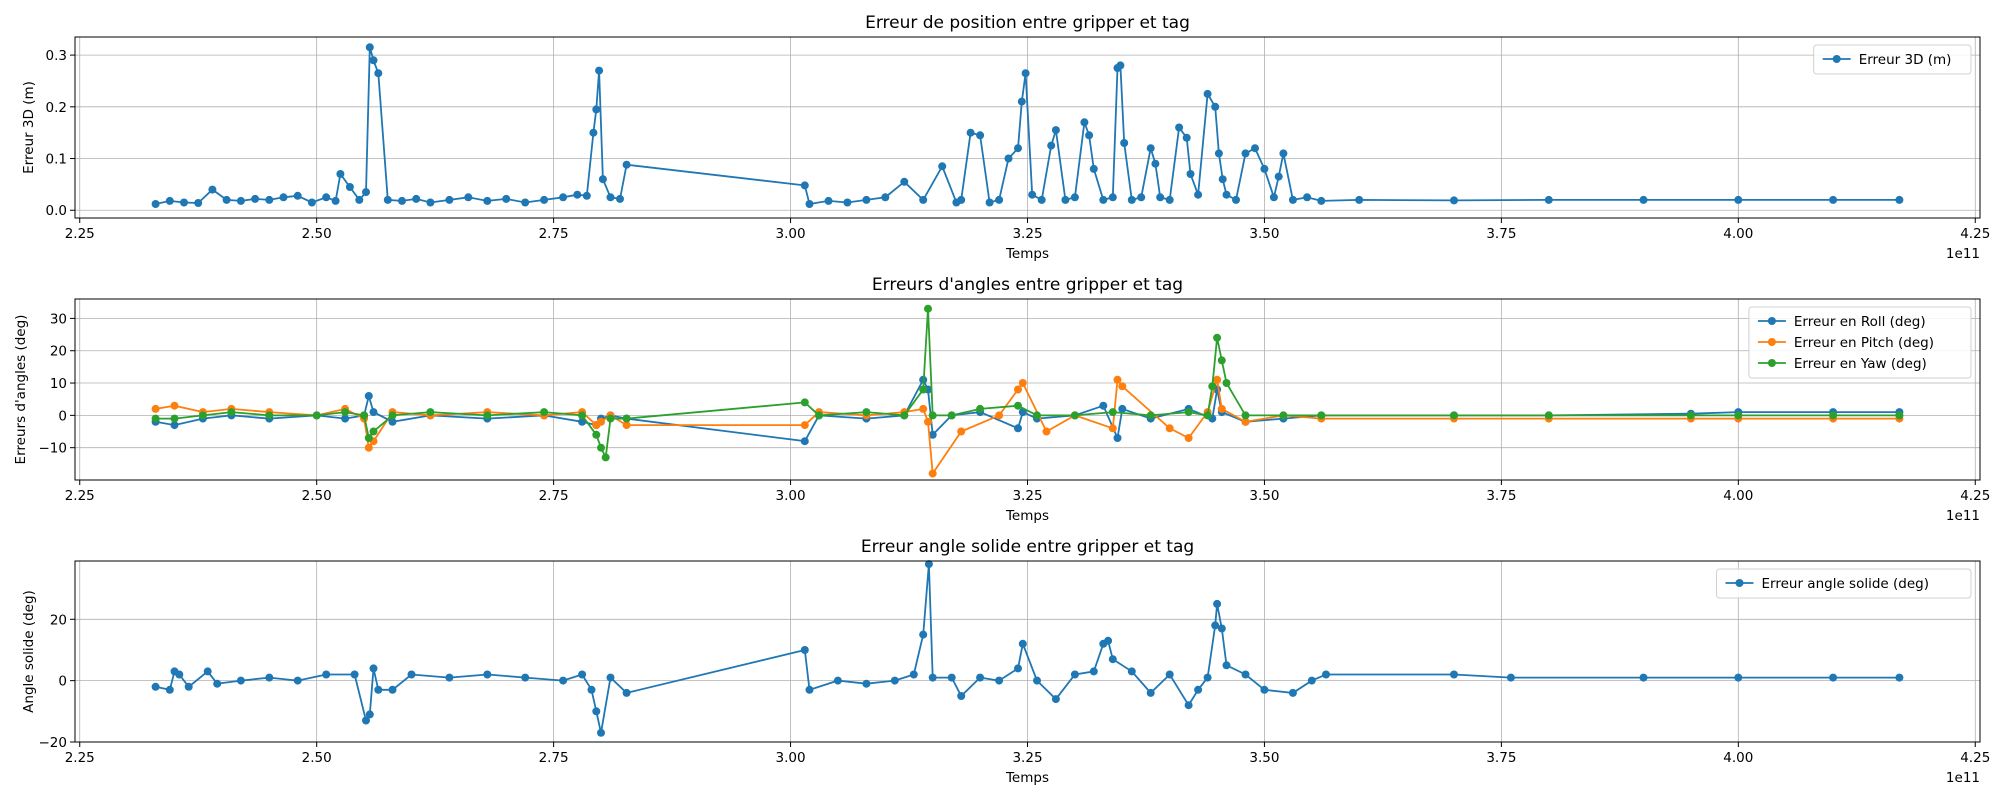 The image size is (2000, 800). I want to click on position-error-xtick-label: 3.75, so click(1501, 234).